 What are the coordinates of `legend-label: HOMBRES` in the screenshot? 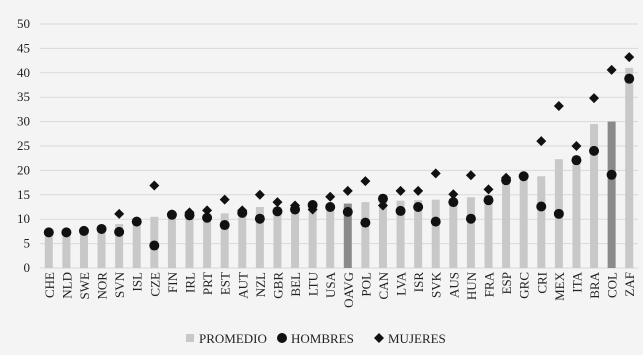 It's located at (322, 338).